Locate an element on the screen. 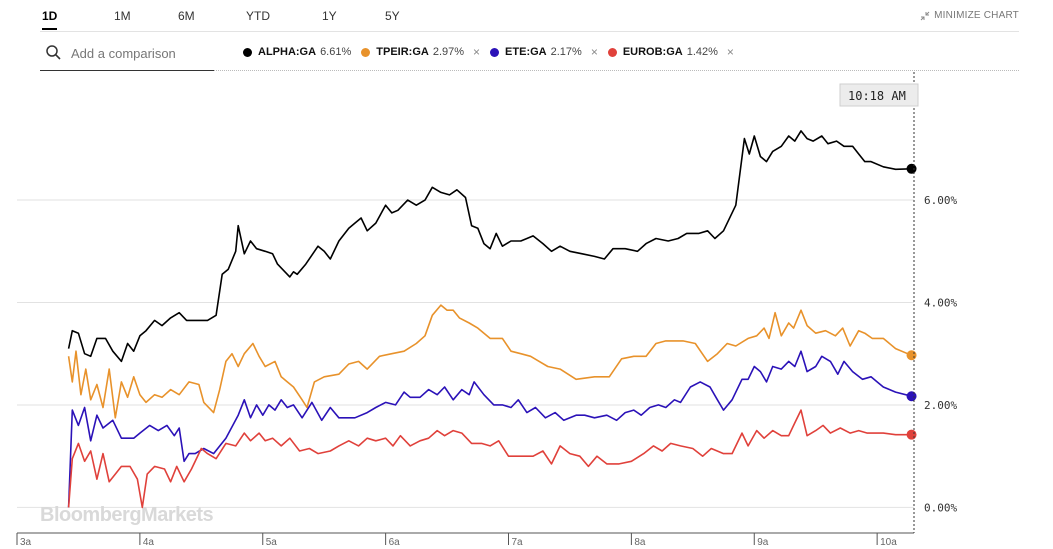 The height and width of the screenshot is (549, 1053). legend-item-alpha: ALPHA:GA 6.61% is located at coordinates (297, 52).